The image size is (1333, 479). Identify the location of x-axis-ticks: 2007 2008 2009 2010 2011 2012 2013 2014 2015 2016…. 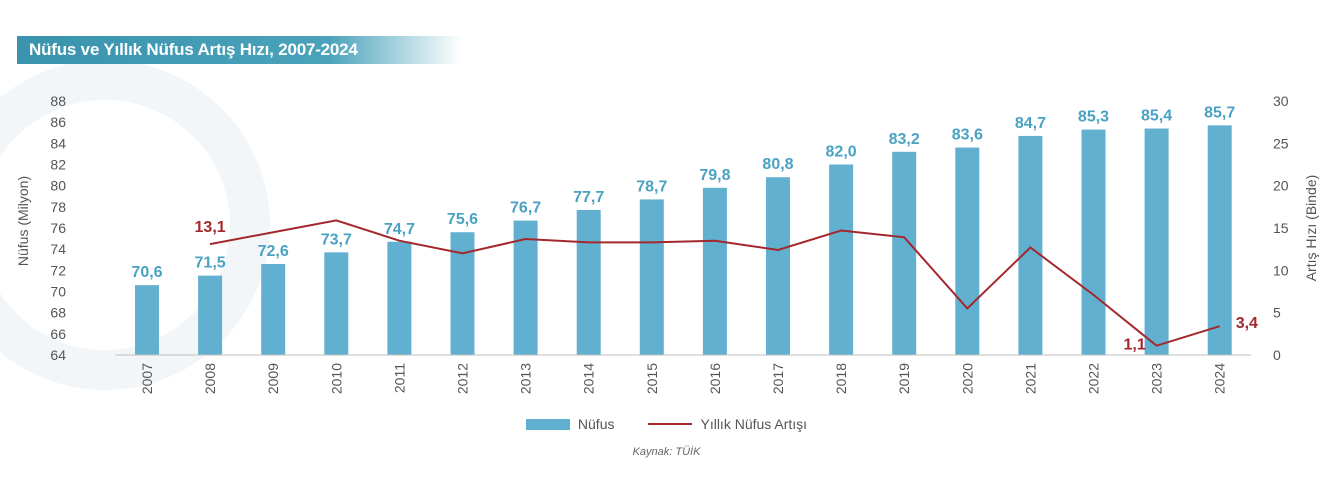
(683, 378).